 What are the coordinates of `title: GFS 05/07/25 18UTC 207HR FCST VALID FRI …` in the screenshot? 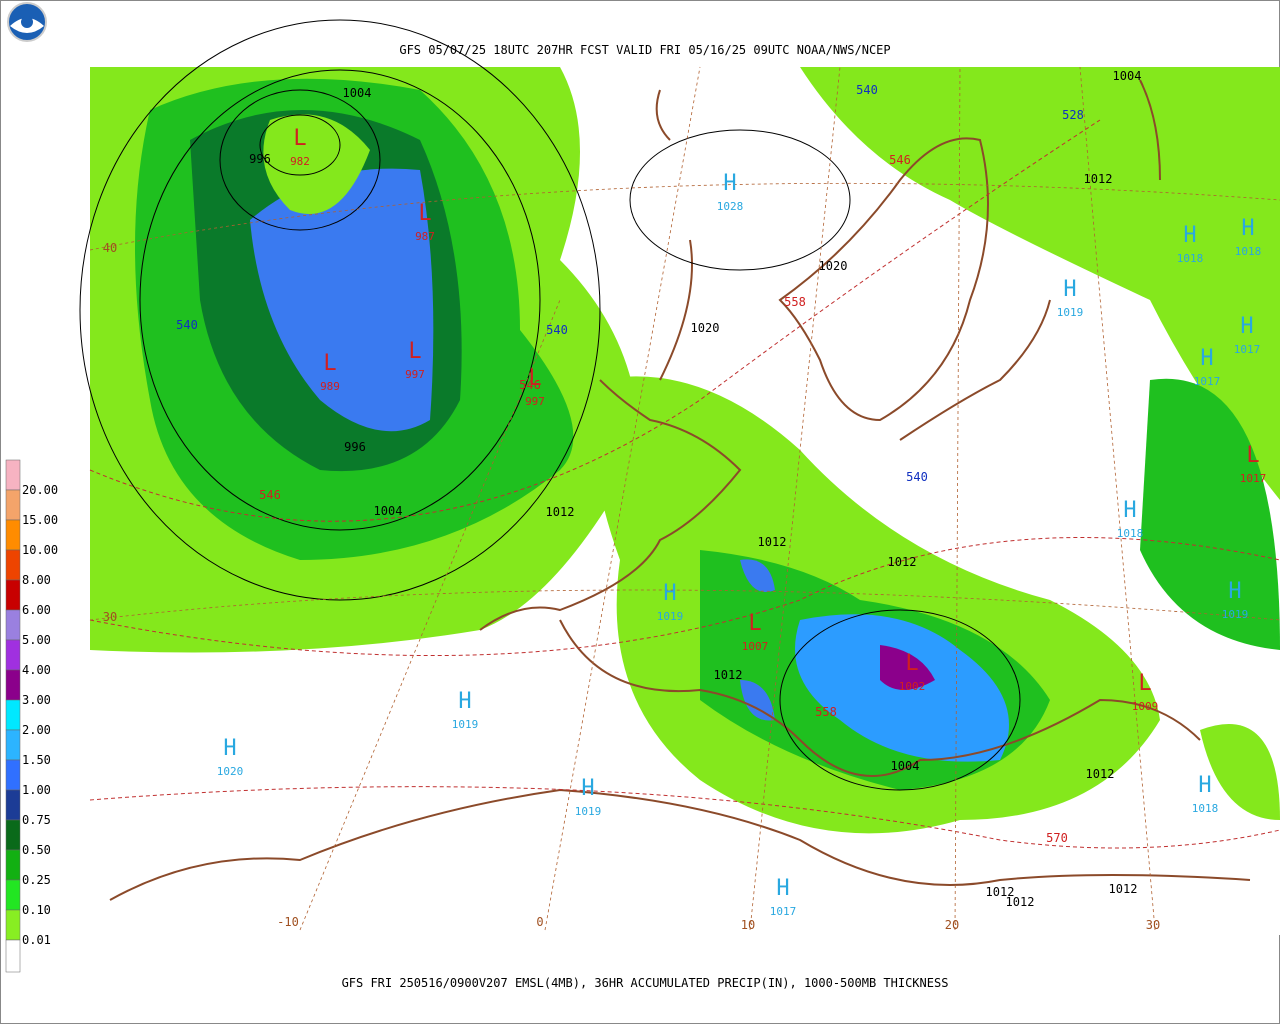 It's located at (644, 50).